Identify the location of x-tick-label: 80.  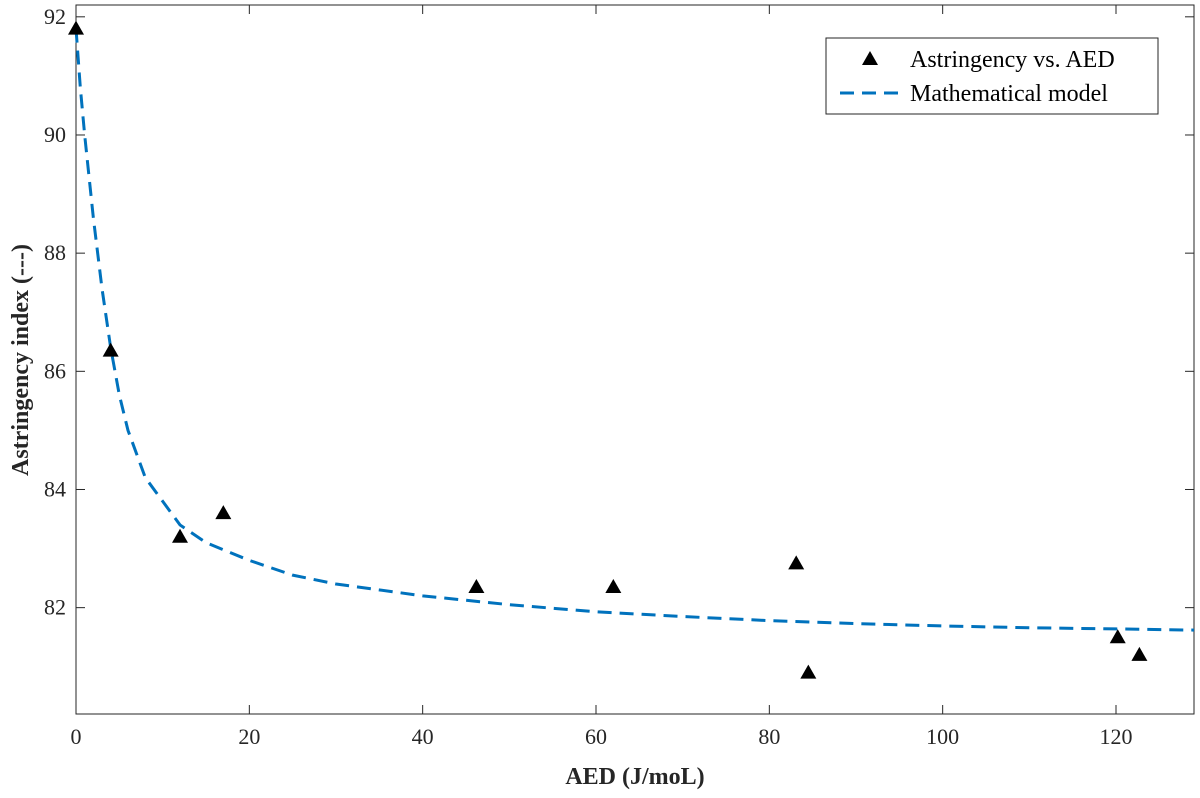
(769, 736).